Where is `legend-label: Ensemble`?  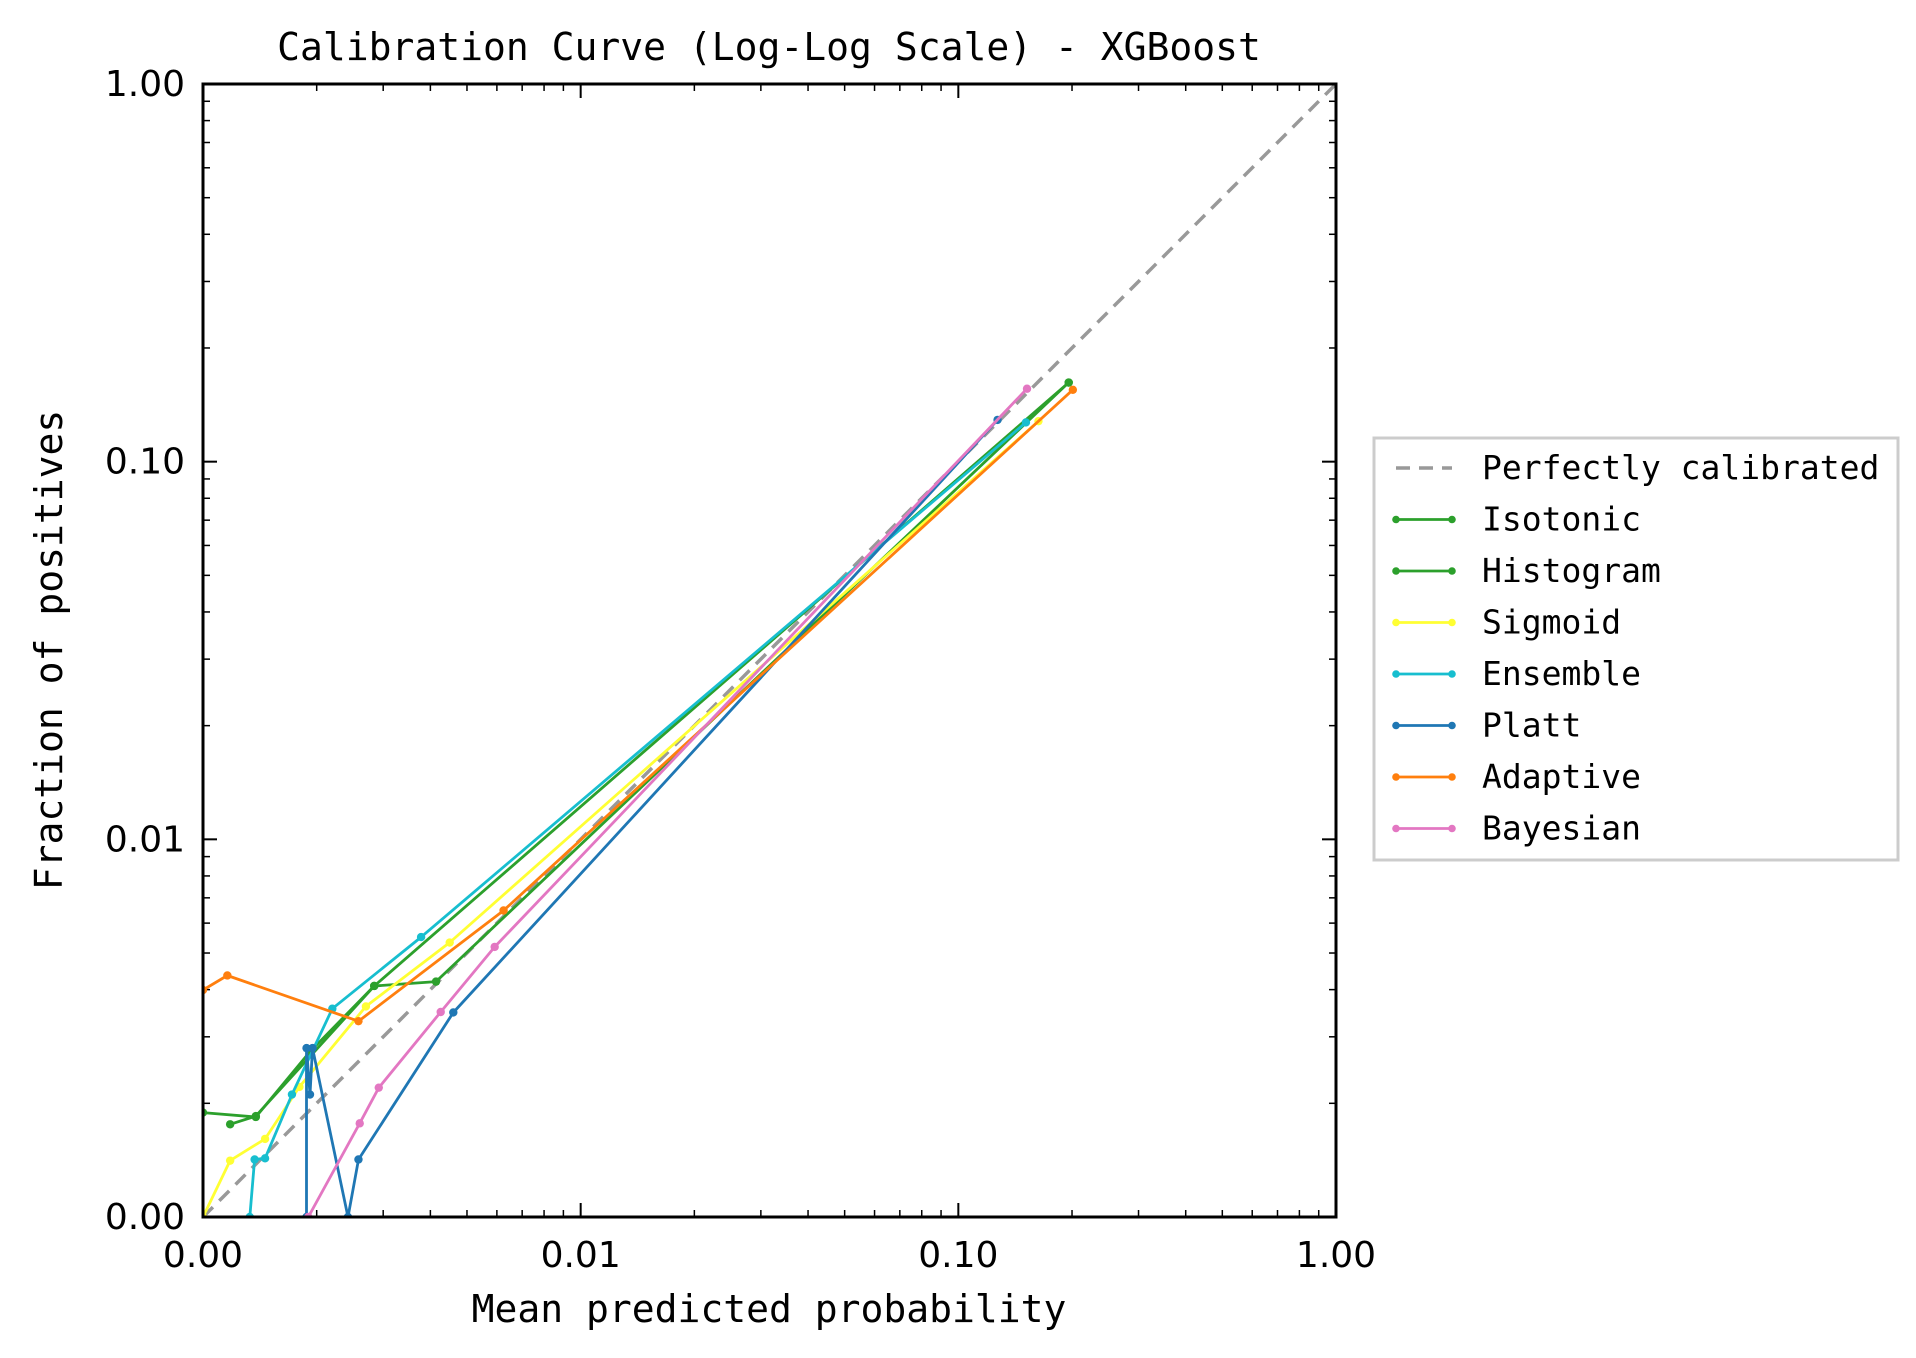 legend-label: Ensemble is located at coordinates (1561, 673).